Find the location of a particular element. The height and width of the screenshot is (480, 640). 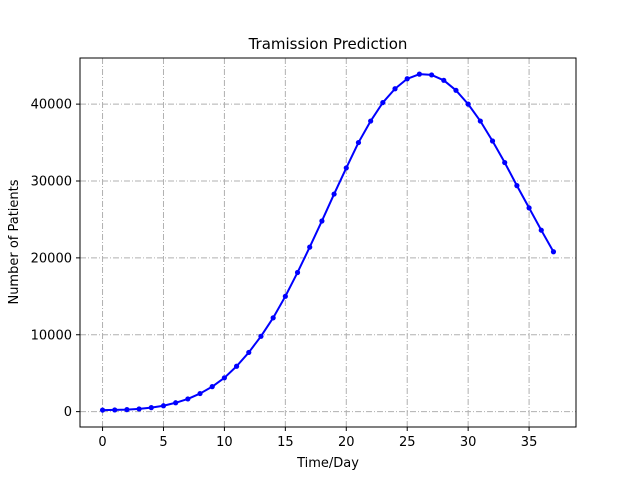

chart-title: Tramission Prediction is located at coordinates (328, 44).